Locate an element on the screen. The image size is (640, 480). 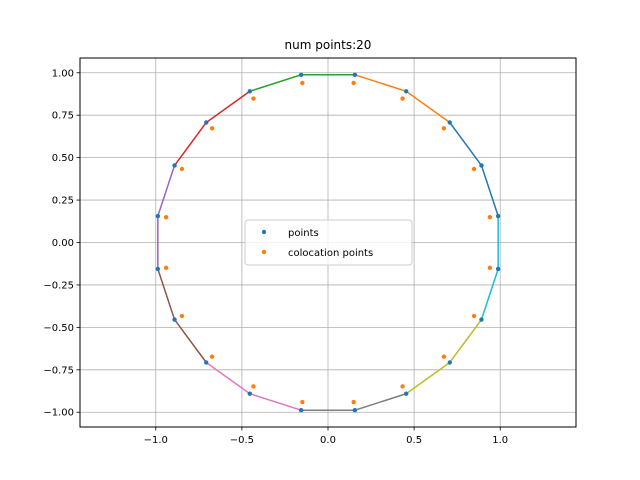
legend-marker-points is located at coordinates (264, 232).